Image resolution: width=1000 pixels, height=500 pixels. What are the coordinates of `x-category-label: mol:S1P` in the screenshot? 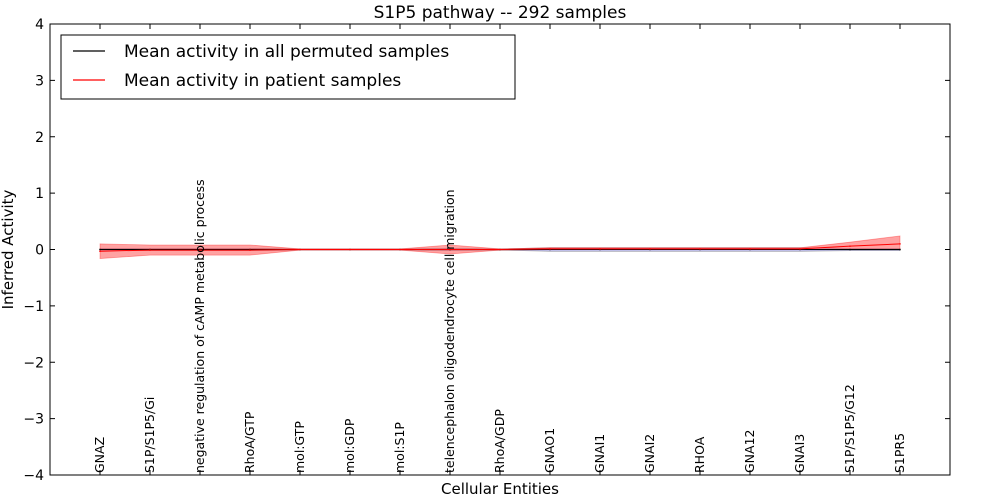 It's located at (399, 447).